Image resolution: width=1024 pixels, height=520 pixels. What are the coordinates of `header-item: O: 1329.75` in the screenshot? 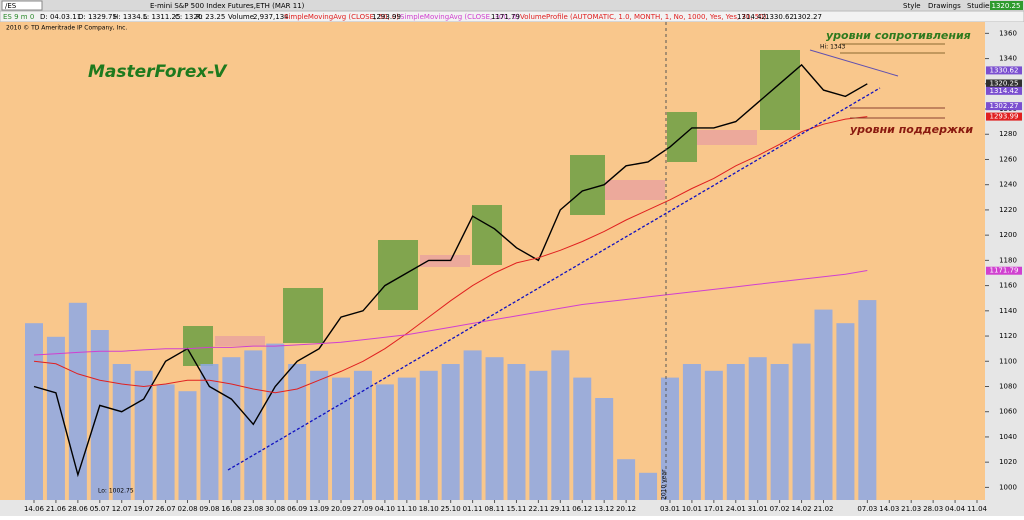 It's located at (97, 17).